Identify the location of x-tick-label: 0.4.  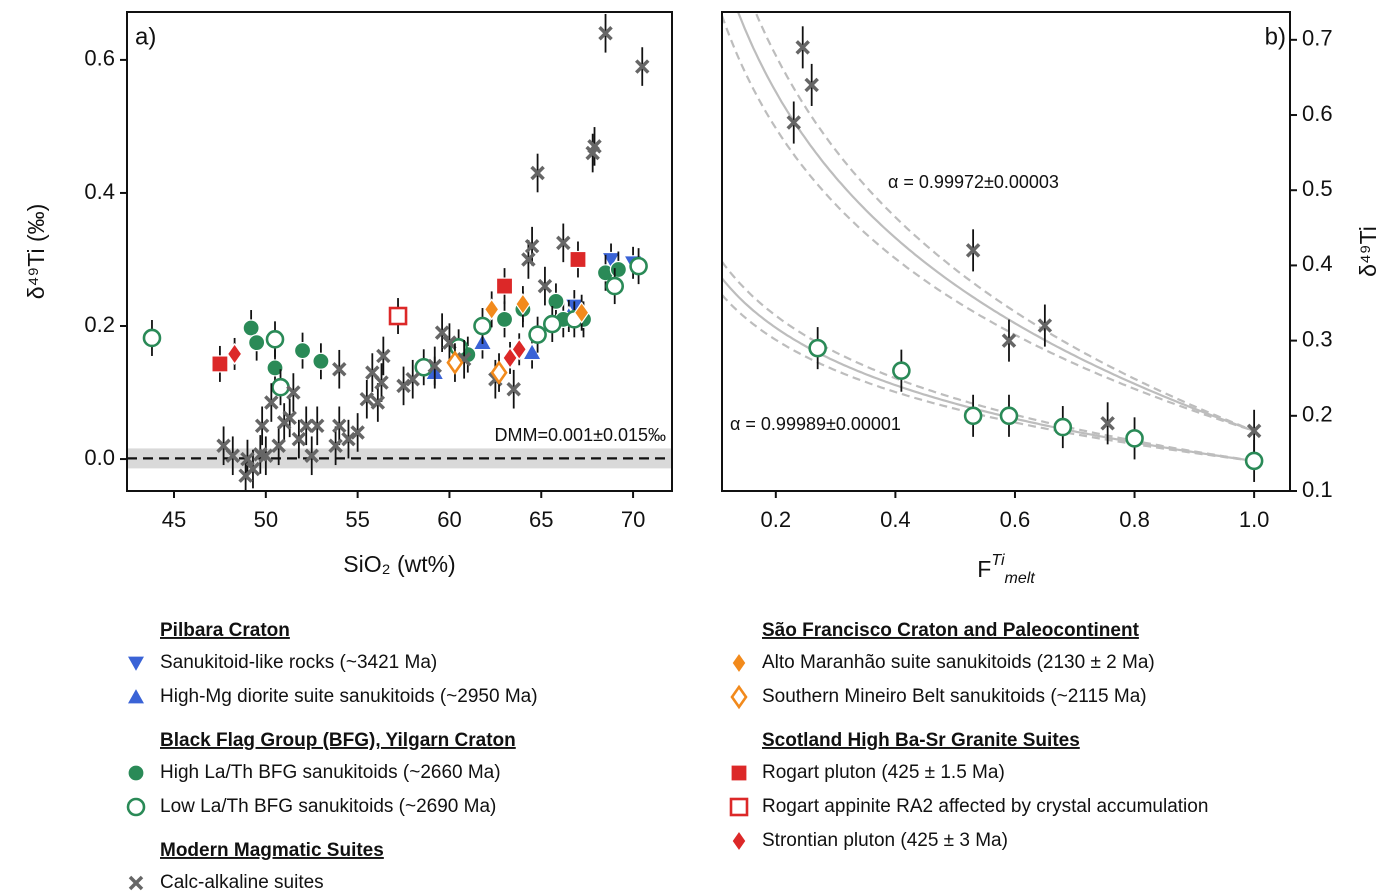
(895, 519).